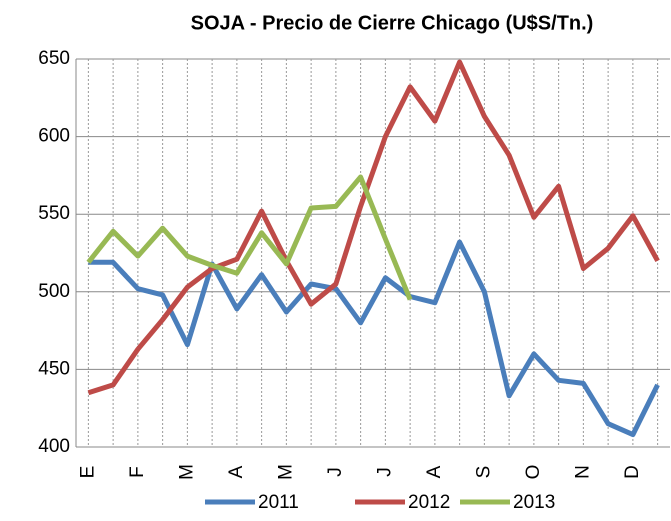 The height and width of the screenshot is (521, 671). Describe the element at coordinates (87, 472) in the screenshot. I see `x-tick-label: E` at that location.